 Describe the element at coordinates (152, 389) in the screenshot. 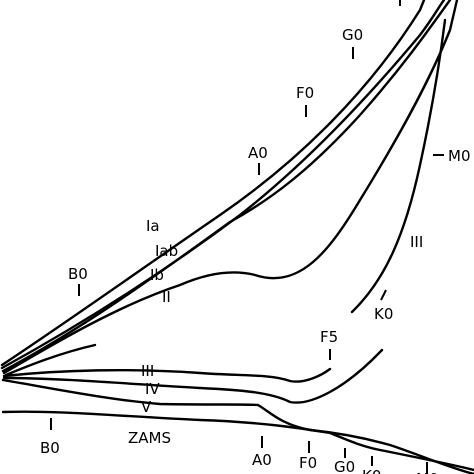

I see `label-iv: IV` at that location.